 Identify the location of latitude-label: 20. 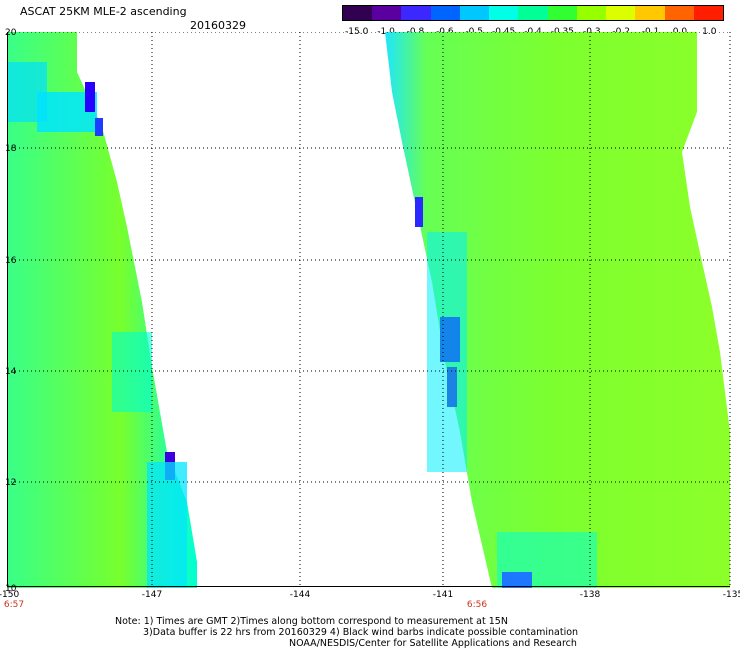
(11, 33).